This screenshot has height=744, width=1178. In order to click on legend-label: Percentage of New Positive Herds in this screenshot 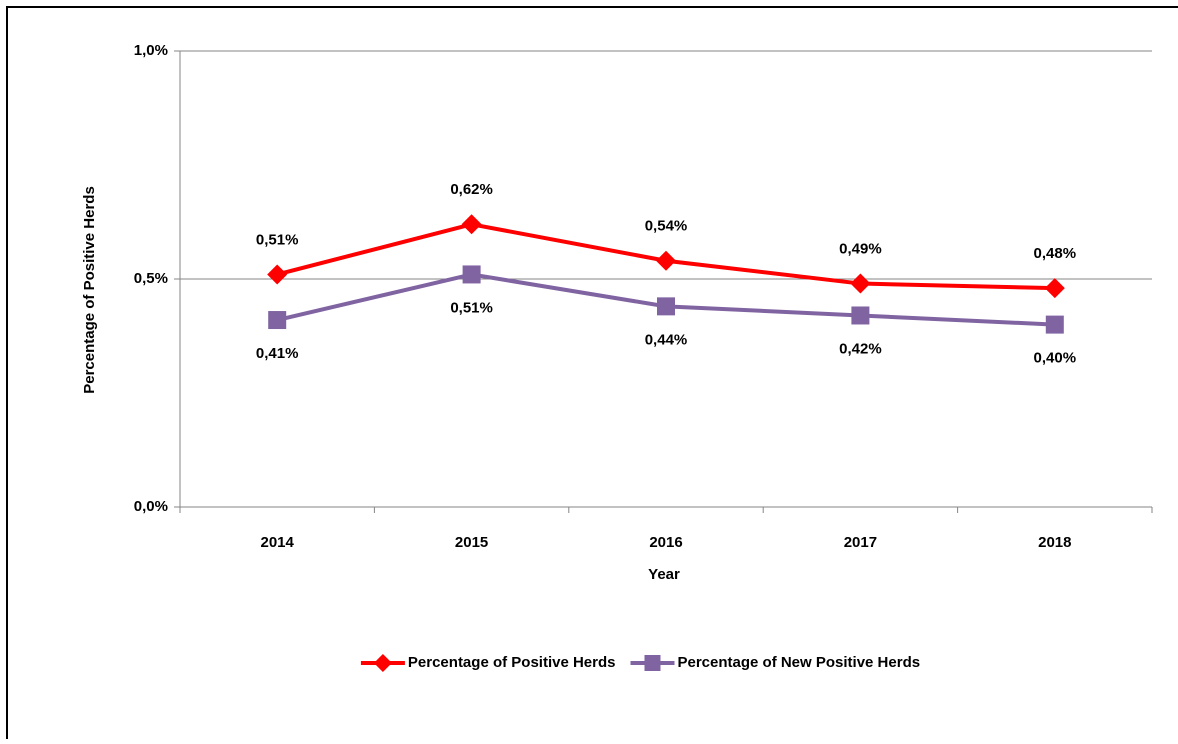, I will do `click(798, 662)`.